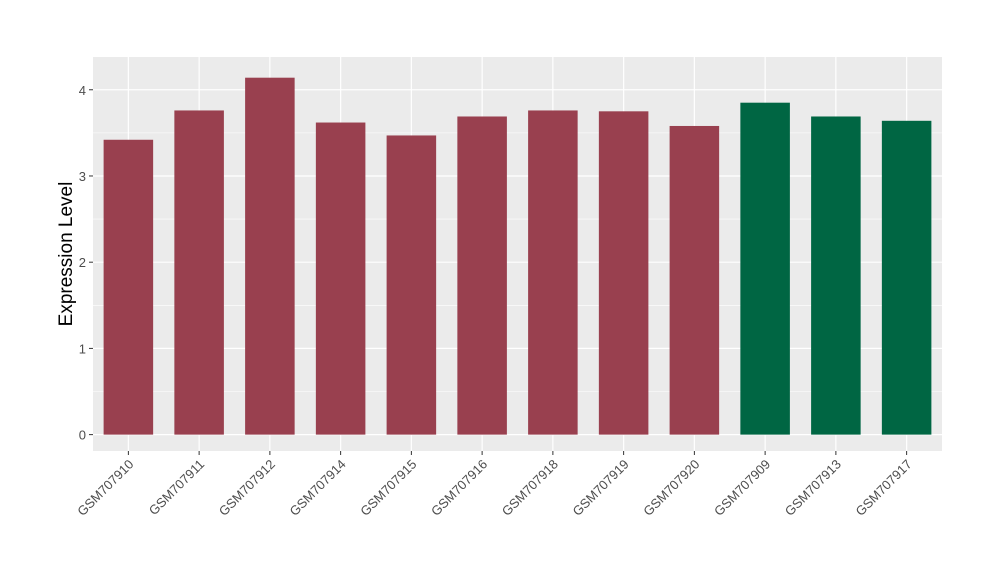 The height and width of the screenshot is (585, 1000). I want to click on bar-GSM707910, so click(128, 287).